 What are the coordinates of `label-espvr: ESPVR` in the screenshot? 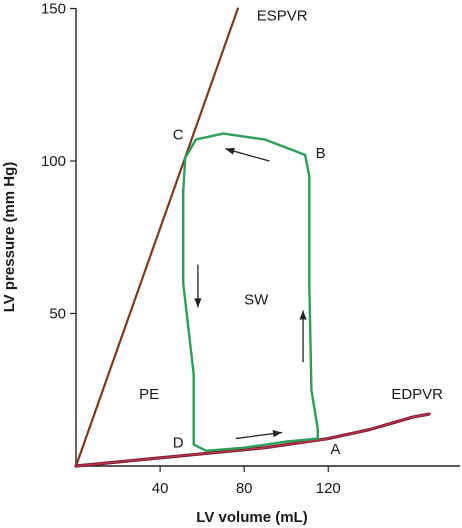 It's located at (282, 16).